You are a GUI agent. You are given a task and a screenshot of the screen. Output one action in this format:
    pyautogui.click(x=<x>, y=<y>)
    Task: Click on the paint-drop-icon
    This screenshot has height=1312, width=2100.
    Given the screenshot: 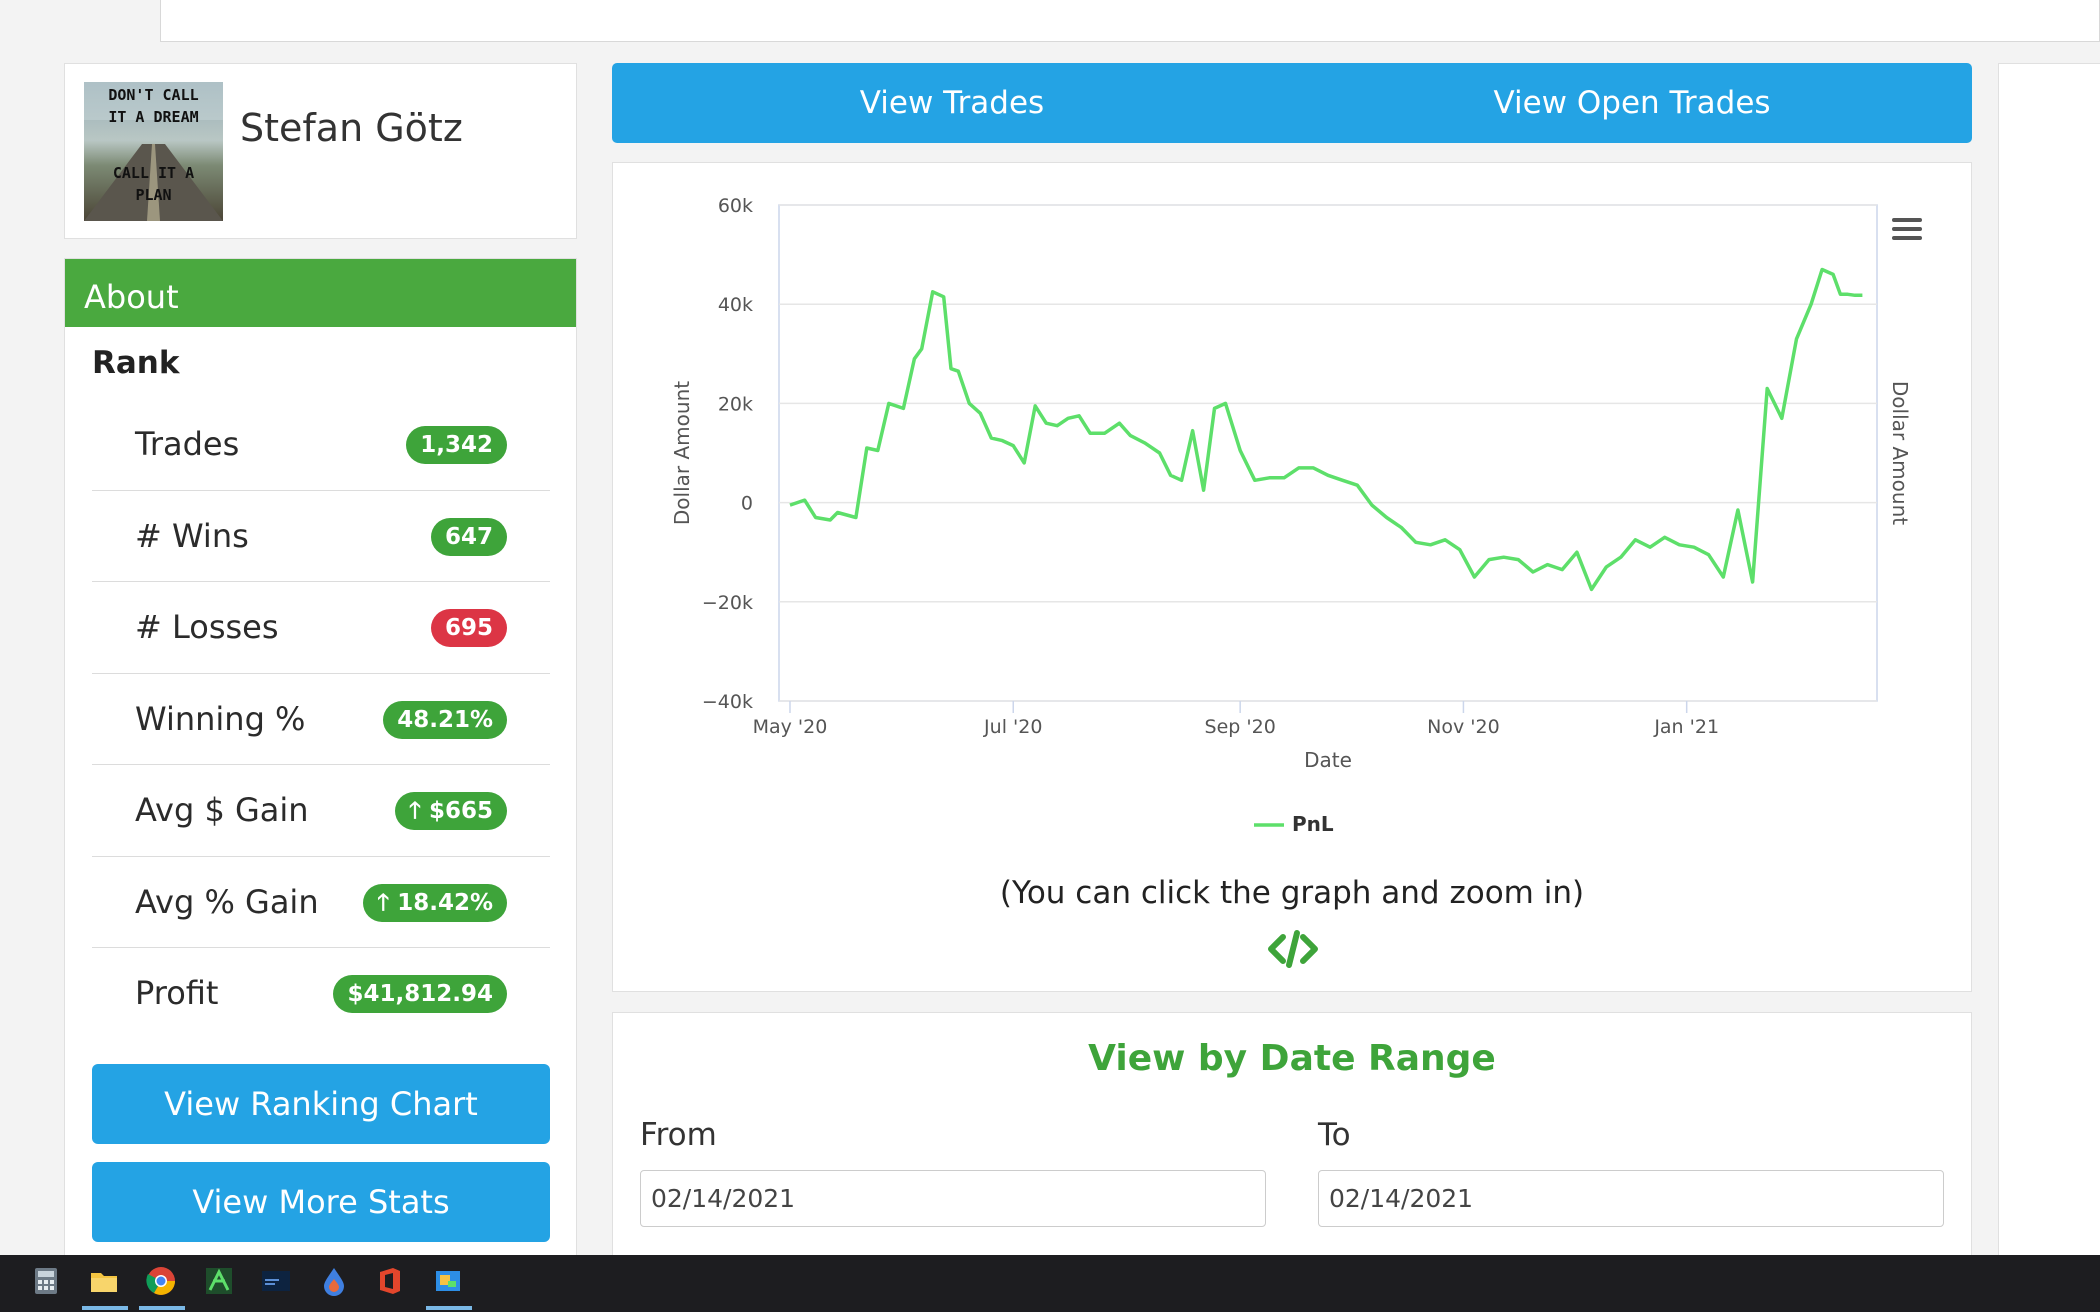 What is the action you would take?
    pyautogui.click(x=334, y=1281)
    